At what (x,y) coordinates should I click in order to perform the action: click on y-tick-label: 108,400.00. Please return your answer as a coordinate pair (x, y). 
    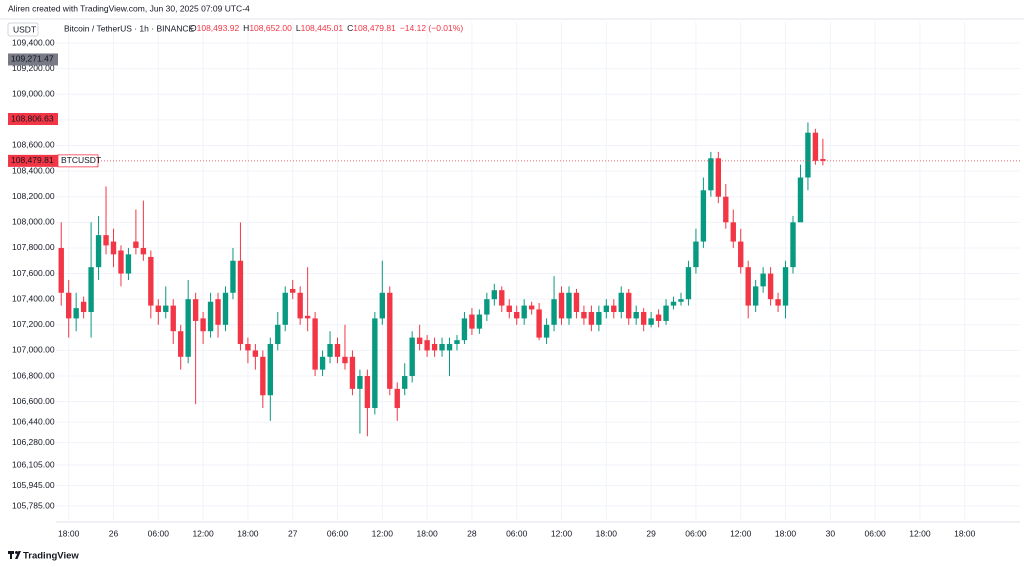
    Looking at the image, I should click on (33, 170).